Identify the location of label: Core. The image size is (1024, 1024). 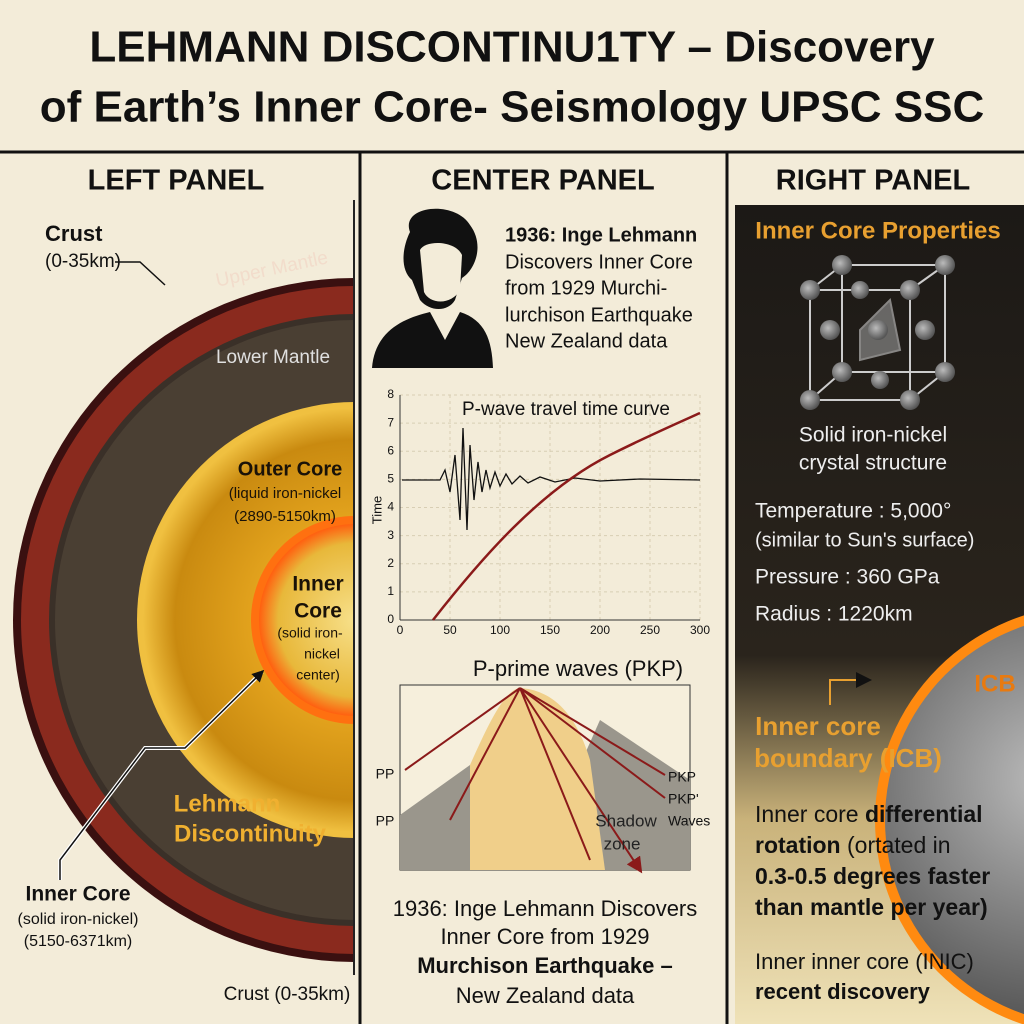
(318, 611).